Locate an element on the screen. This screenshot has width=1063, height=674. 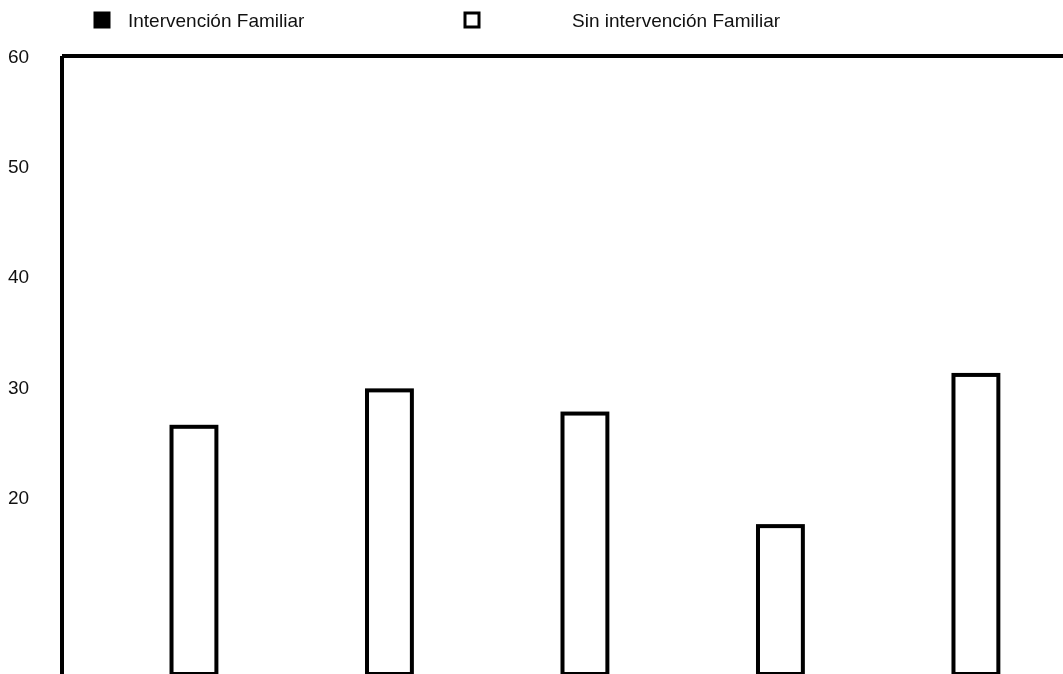
y-tick-label: 20 is located at coordinates (19, 498).